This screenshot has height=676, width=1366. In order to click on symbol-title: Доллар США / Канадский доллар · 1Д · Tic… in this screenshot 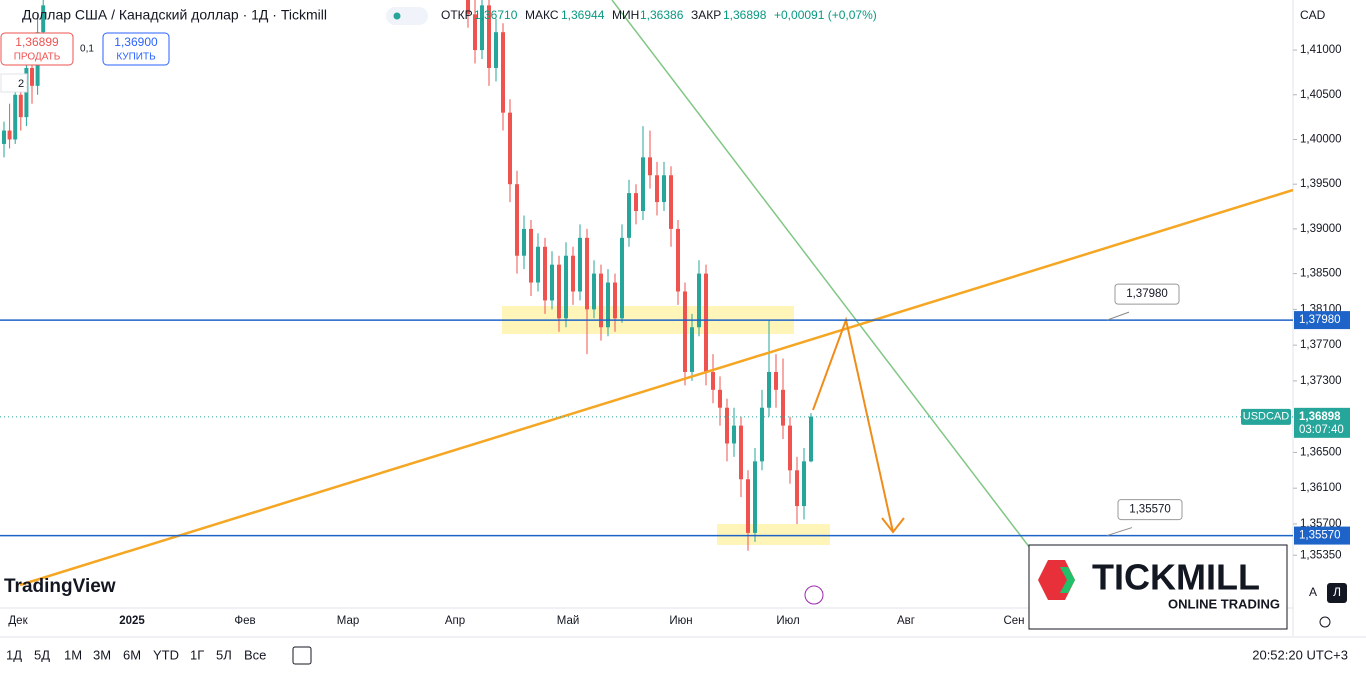, I will do `click(174, 15)`.